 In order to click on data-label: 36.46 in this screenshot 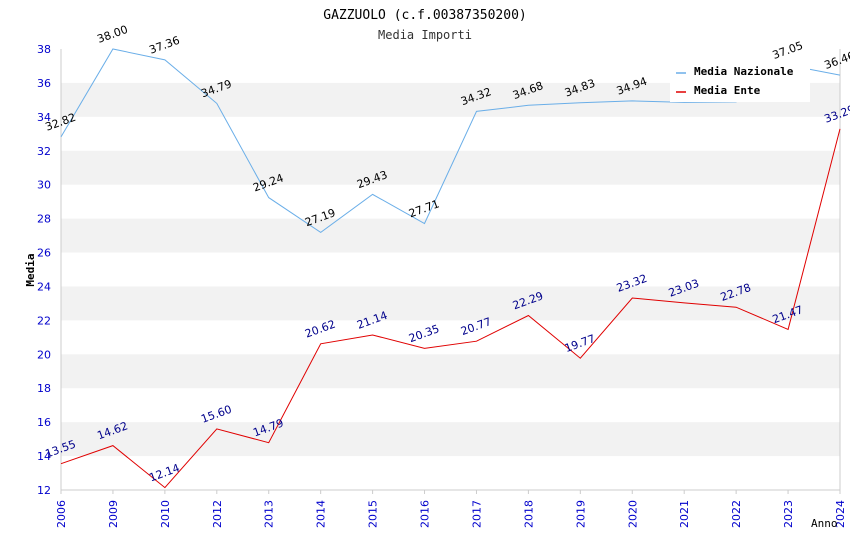, I will do `click(836, 60)`.